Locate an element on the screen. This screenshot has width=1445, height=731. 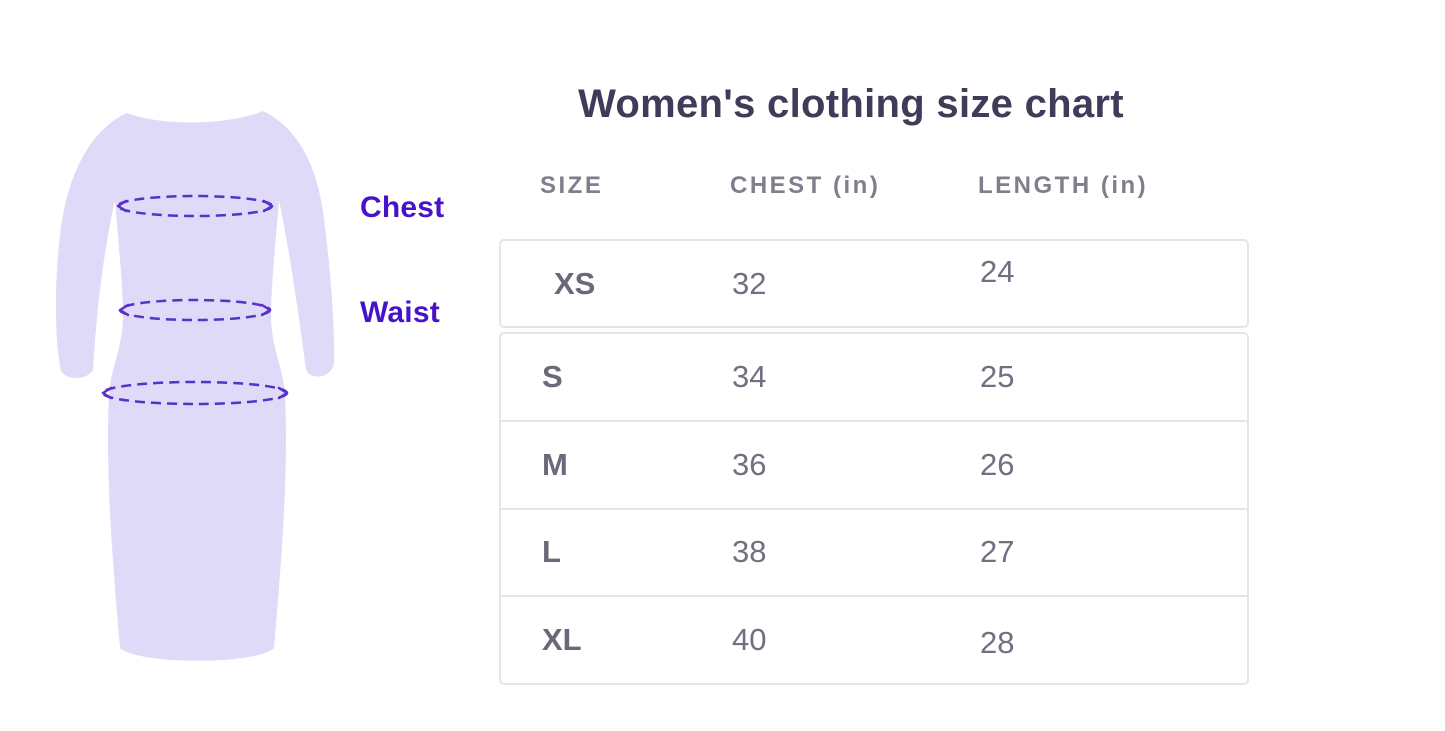
table-row-xs: XS 32 24 is located at coordinates (874, 283).